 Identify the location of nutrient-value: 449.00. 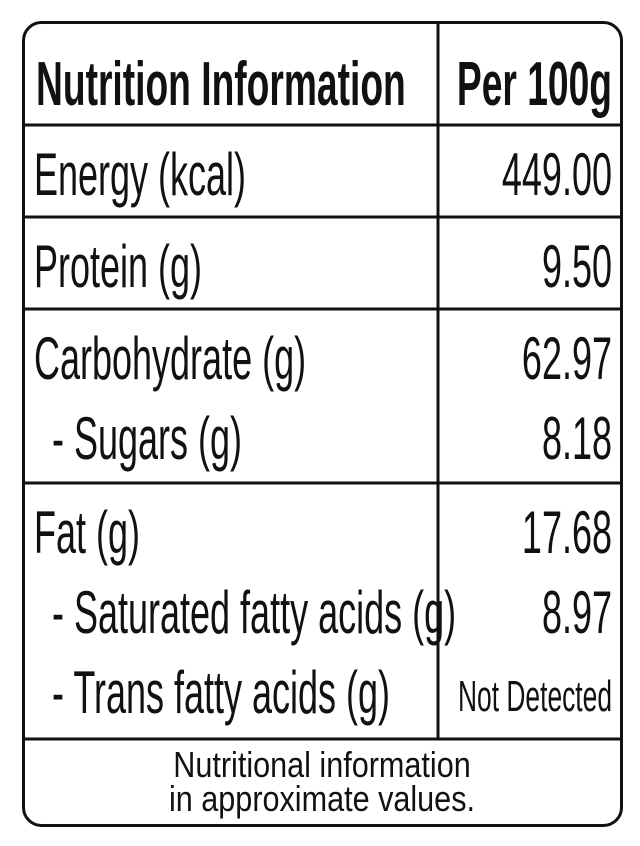
(557, 175).